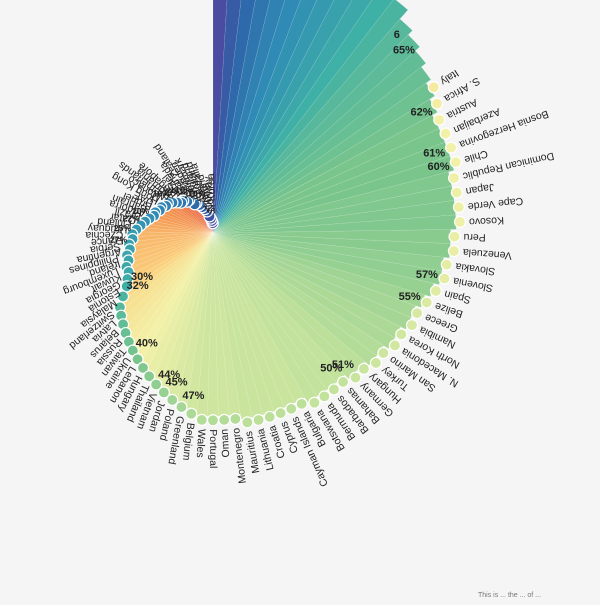  What do you see at coordinates (421, 113) in the screenshot?
I see `percent-label: 62%` at bounding box center [421, 113].